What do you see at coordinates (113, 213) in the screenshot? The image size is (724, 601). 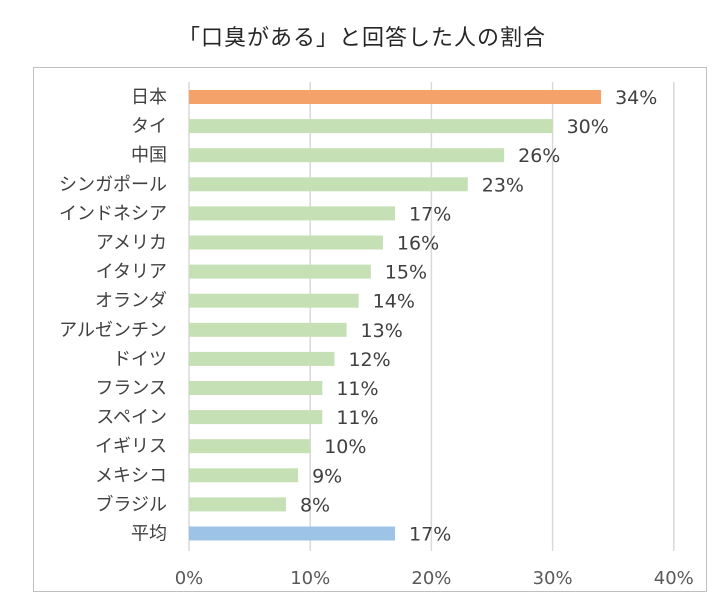 I see `category-label: インドネシア` at bounding box center [113, 213].